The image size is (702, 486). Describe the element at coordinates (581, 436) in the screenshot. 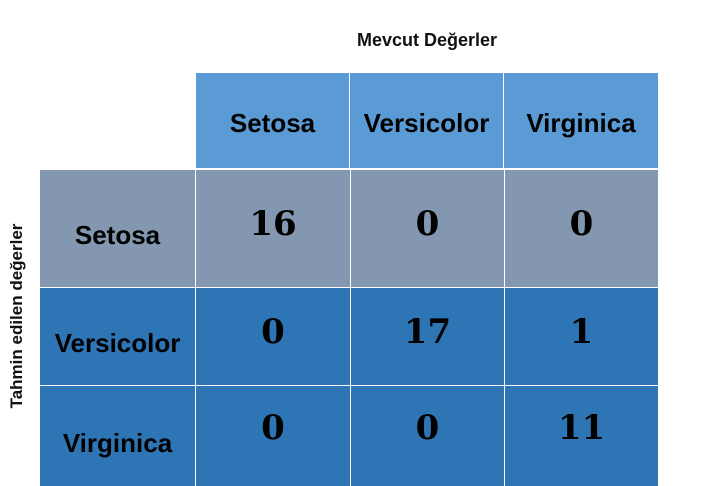

I see `matrix-cell: 11` at that location.